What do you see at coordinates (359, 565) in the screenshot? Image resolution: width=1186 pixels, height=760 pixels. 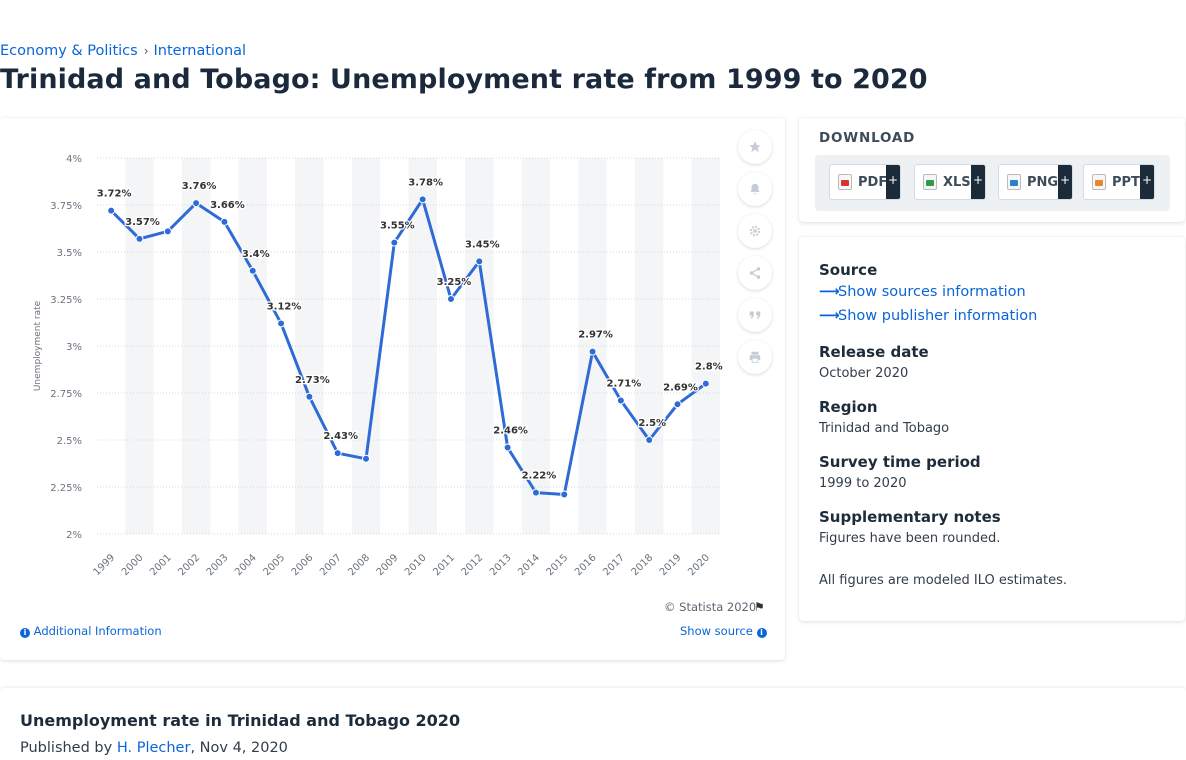 I see `x-tick-label: 2008` at bounding box center [359, 565].